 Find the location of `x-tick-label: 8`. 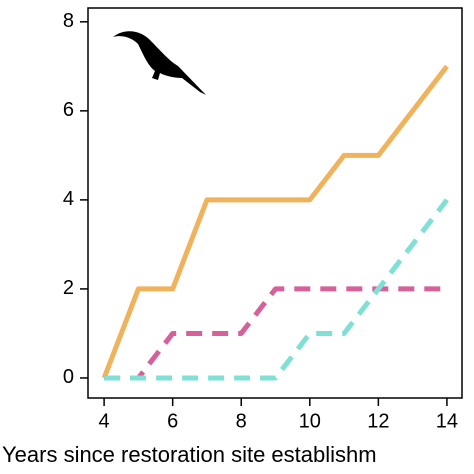

x-tick-label: 8 is located at coordinates (241, 421).